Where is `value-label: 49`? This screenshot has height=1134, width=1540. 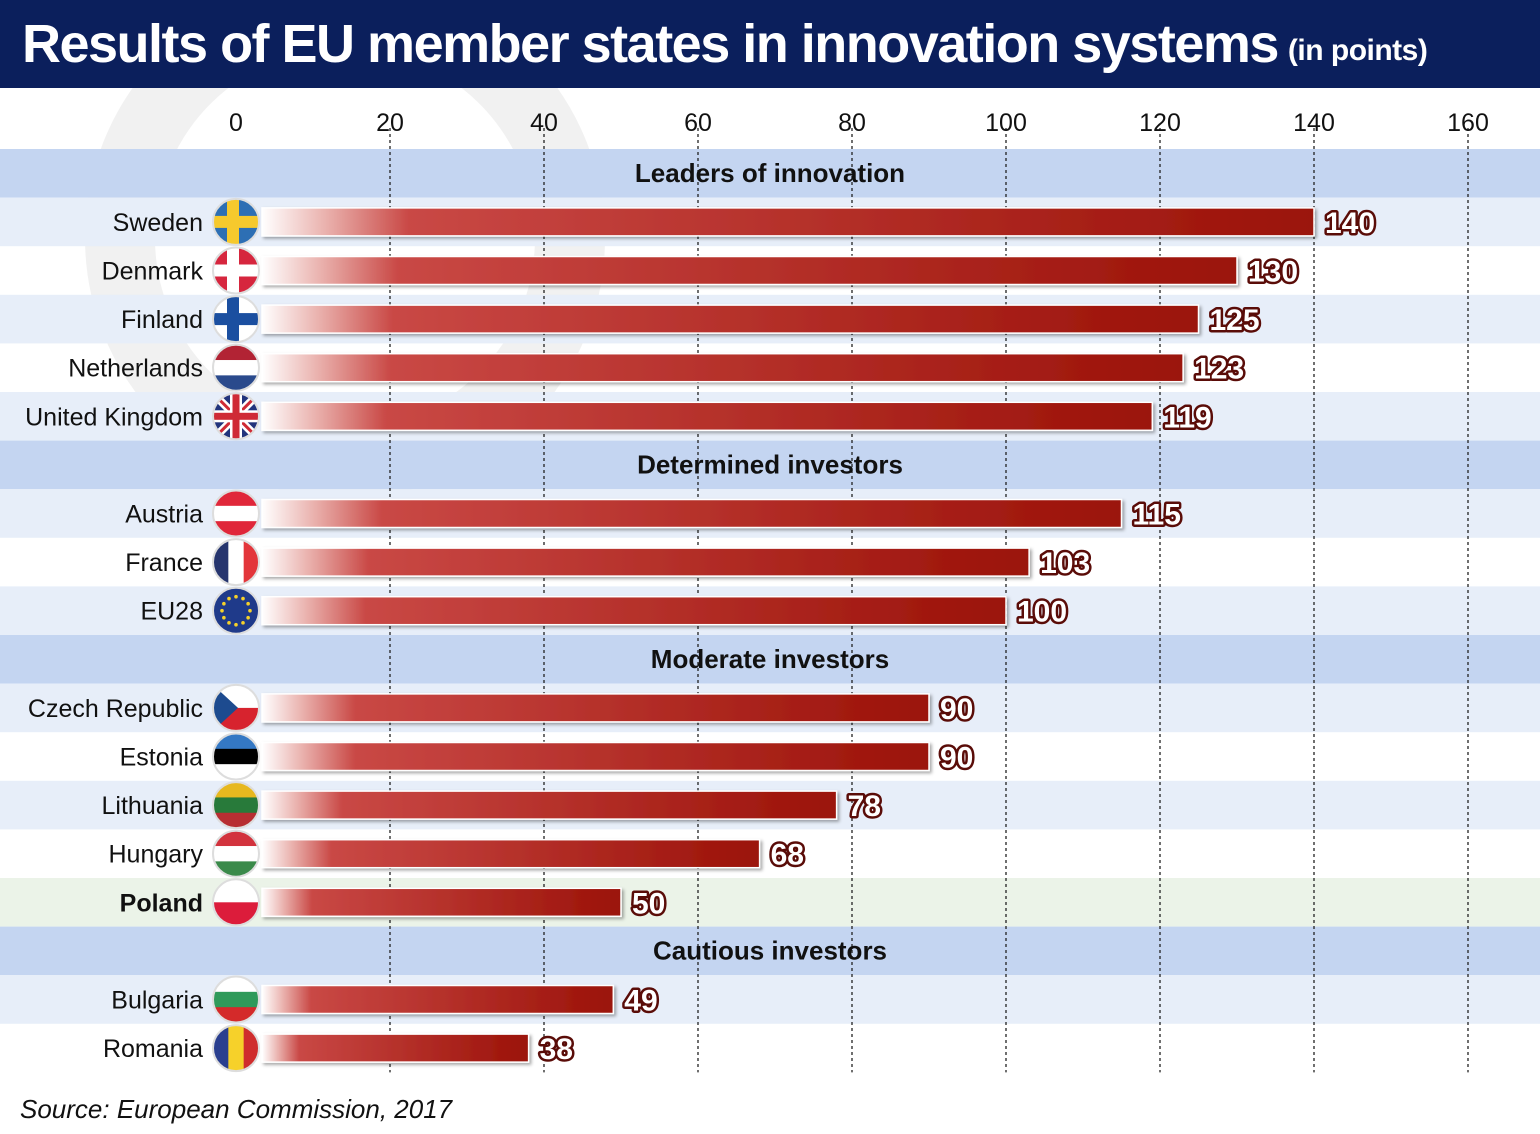 value-label: 49 is located at coordinates (640, 1001).